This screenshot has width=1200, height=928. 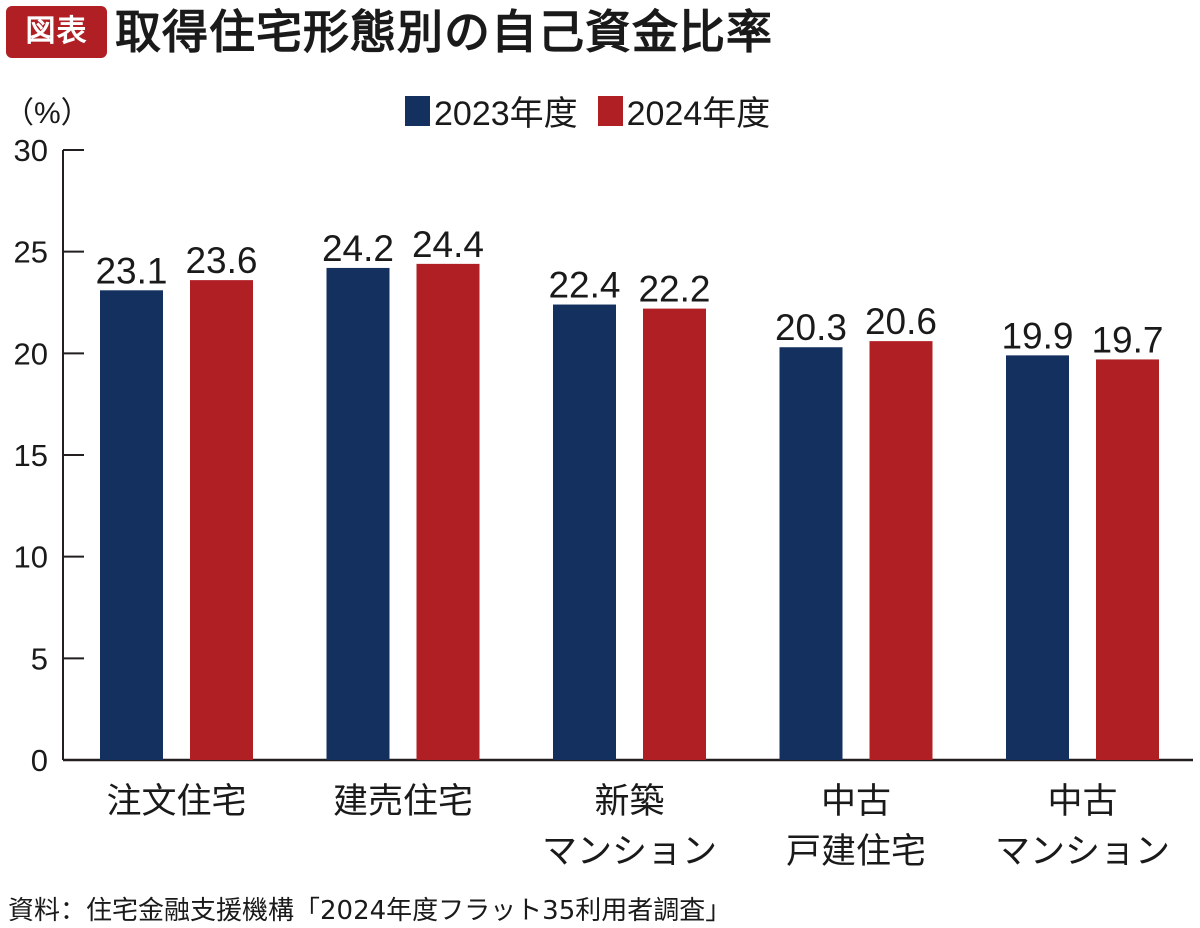 What do you see at coordinates (31, 455) in the screenshot?
I see `y-tick-label: 15` at bounding box center [31, 455].